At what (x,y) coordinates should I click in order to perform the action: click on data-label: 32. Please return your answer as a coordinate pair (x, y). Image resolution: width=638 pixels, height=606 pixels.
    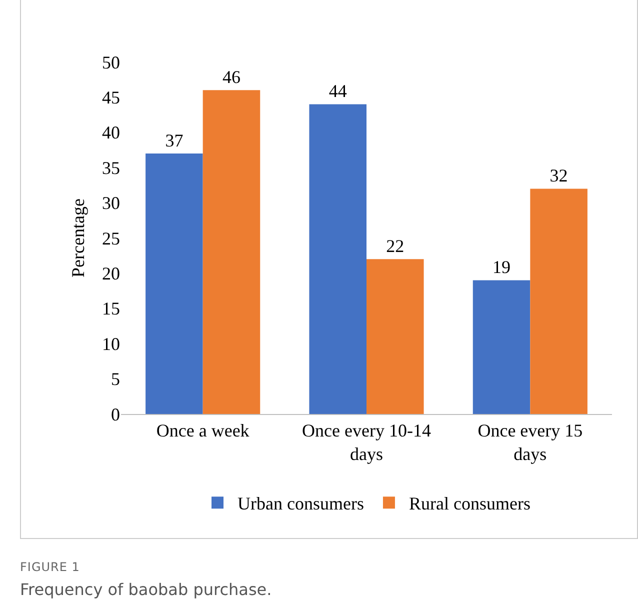
    Looking at the image, I should click on (559, 176).